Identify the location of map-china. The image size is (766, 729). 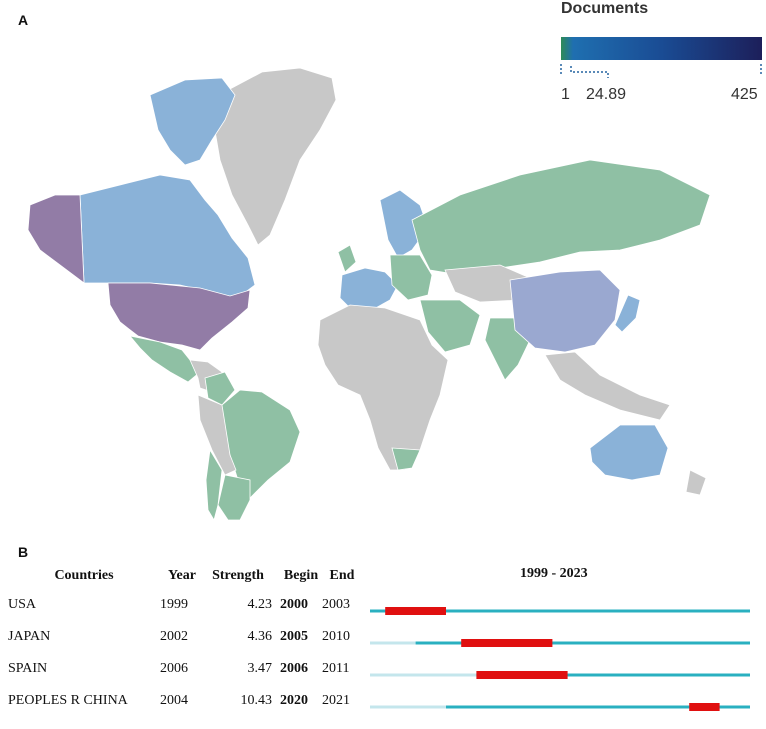
(565, 311).